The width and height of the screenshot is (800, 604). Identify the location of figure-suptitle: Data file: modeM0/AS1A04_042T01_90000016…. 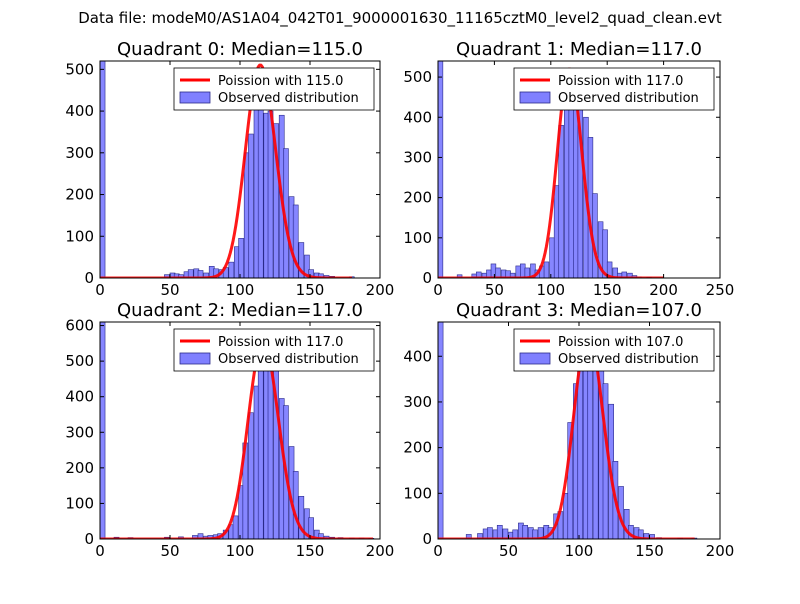
(400, 18).